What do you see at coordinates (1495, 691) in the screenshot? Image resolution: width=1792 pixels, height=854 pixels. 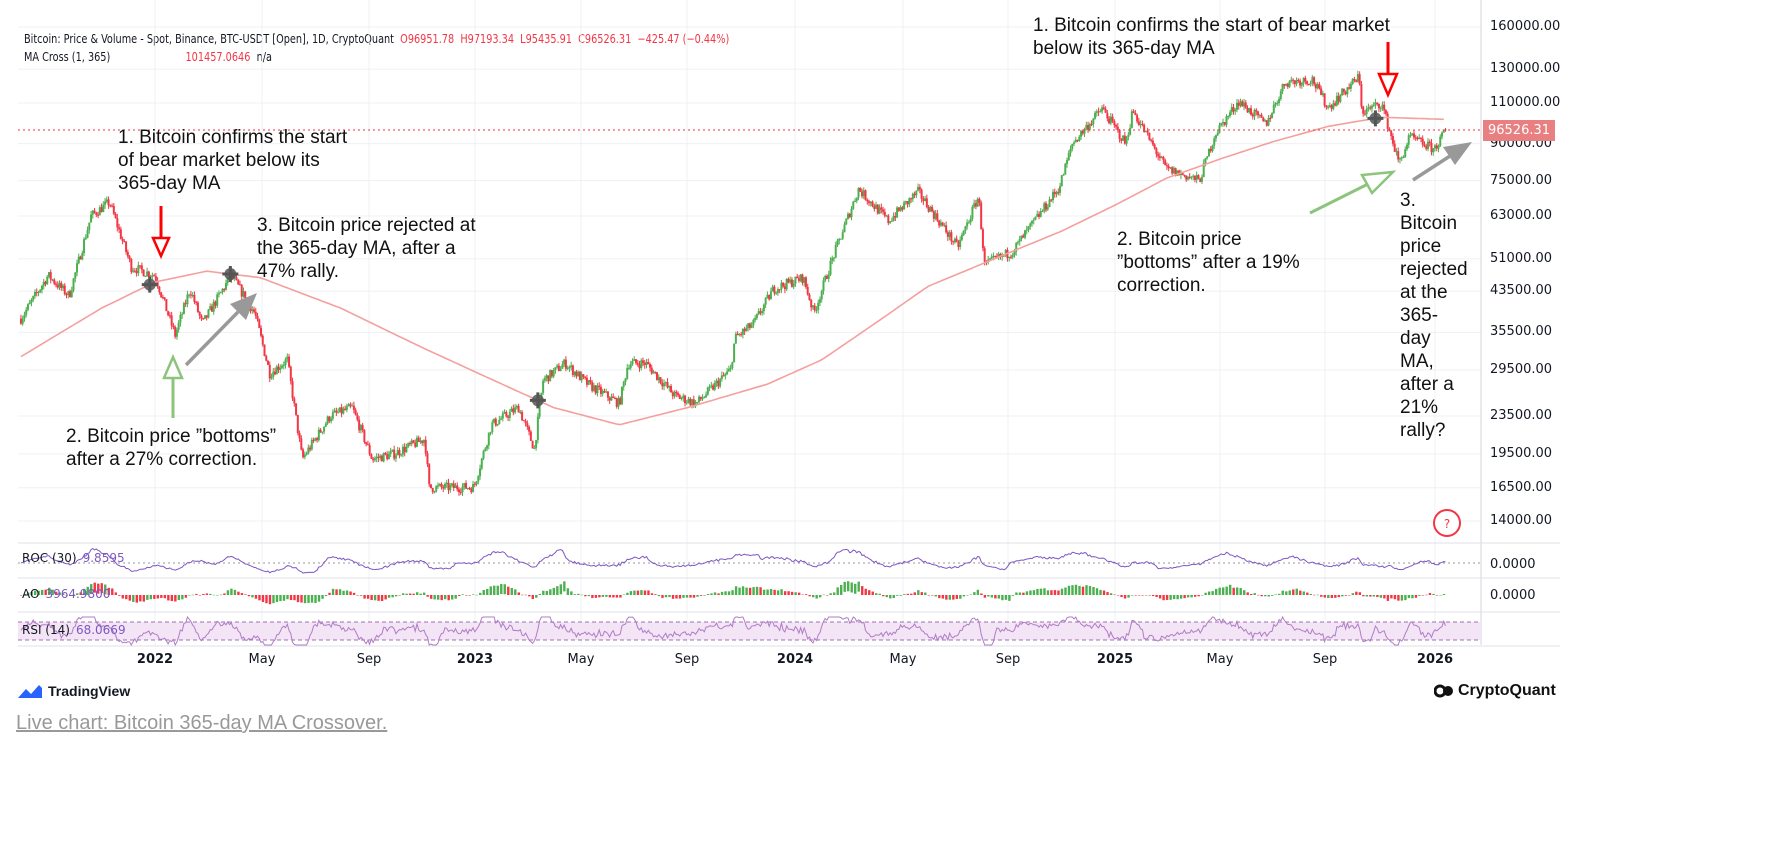 I see `cryptoquant-logo: CryptoQuant` at bounding box center [1495, 691].